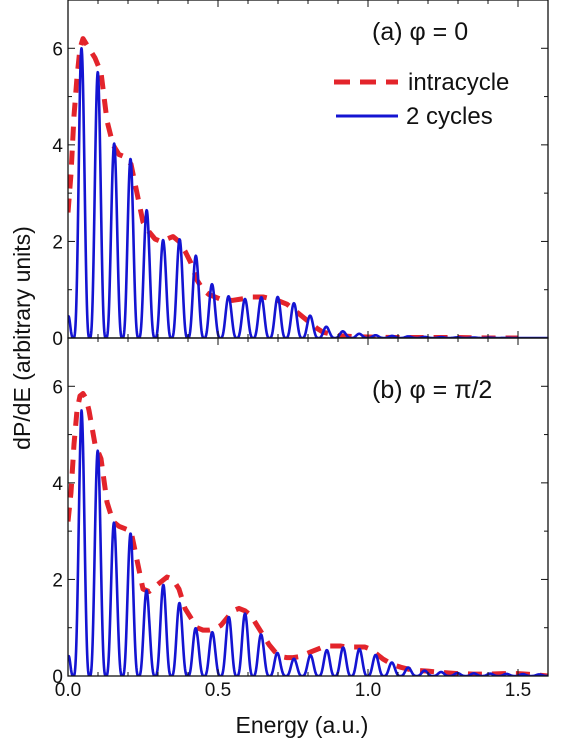 The image size is (562, 746). What do you see at coordinates (432, 390) in the screenshot?
I see `panel-label: (b) φ = π/2` at bounding box center [432, 390].